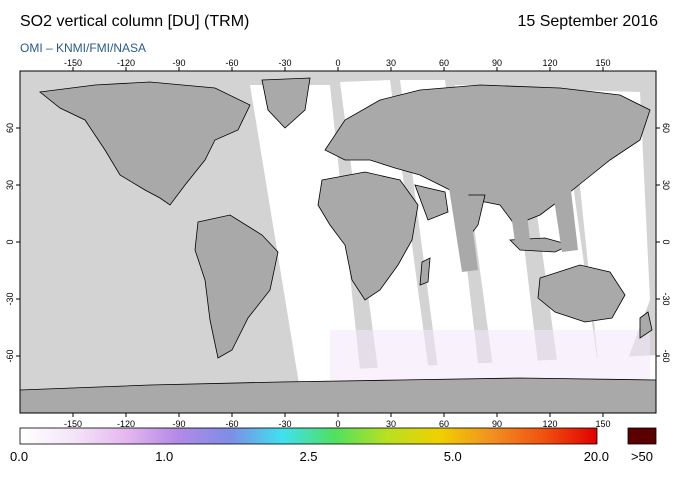  I want to click on africa, so click(368, 236).